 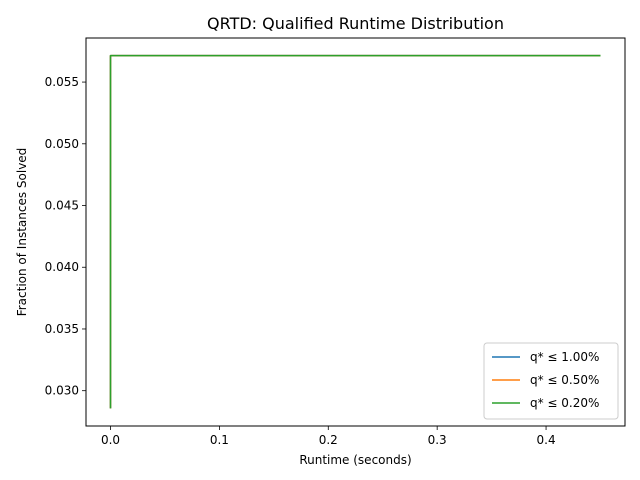 What do you see at coordinates (62, 329) in the screenshot?
I see `y-tick-label: 0.035` at bounding box center [62, 329].